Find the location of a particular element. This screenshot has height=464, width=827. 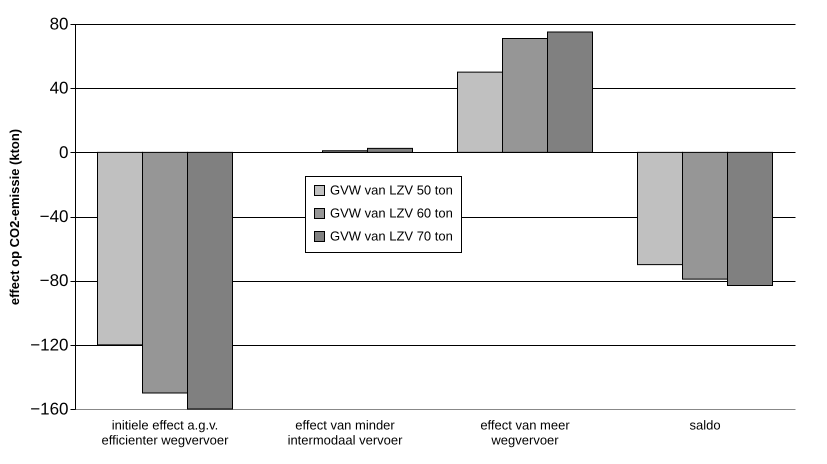

legend-label: GVW van LZV 70 ton is located at coordinates (391, 236).